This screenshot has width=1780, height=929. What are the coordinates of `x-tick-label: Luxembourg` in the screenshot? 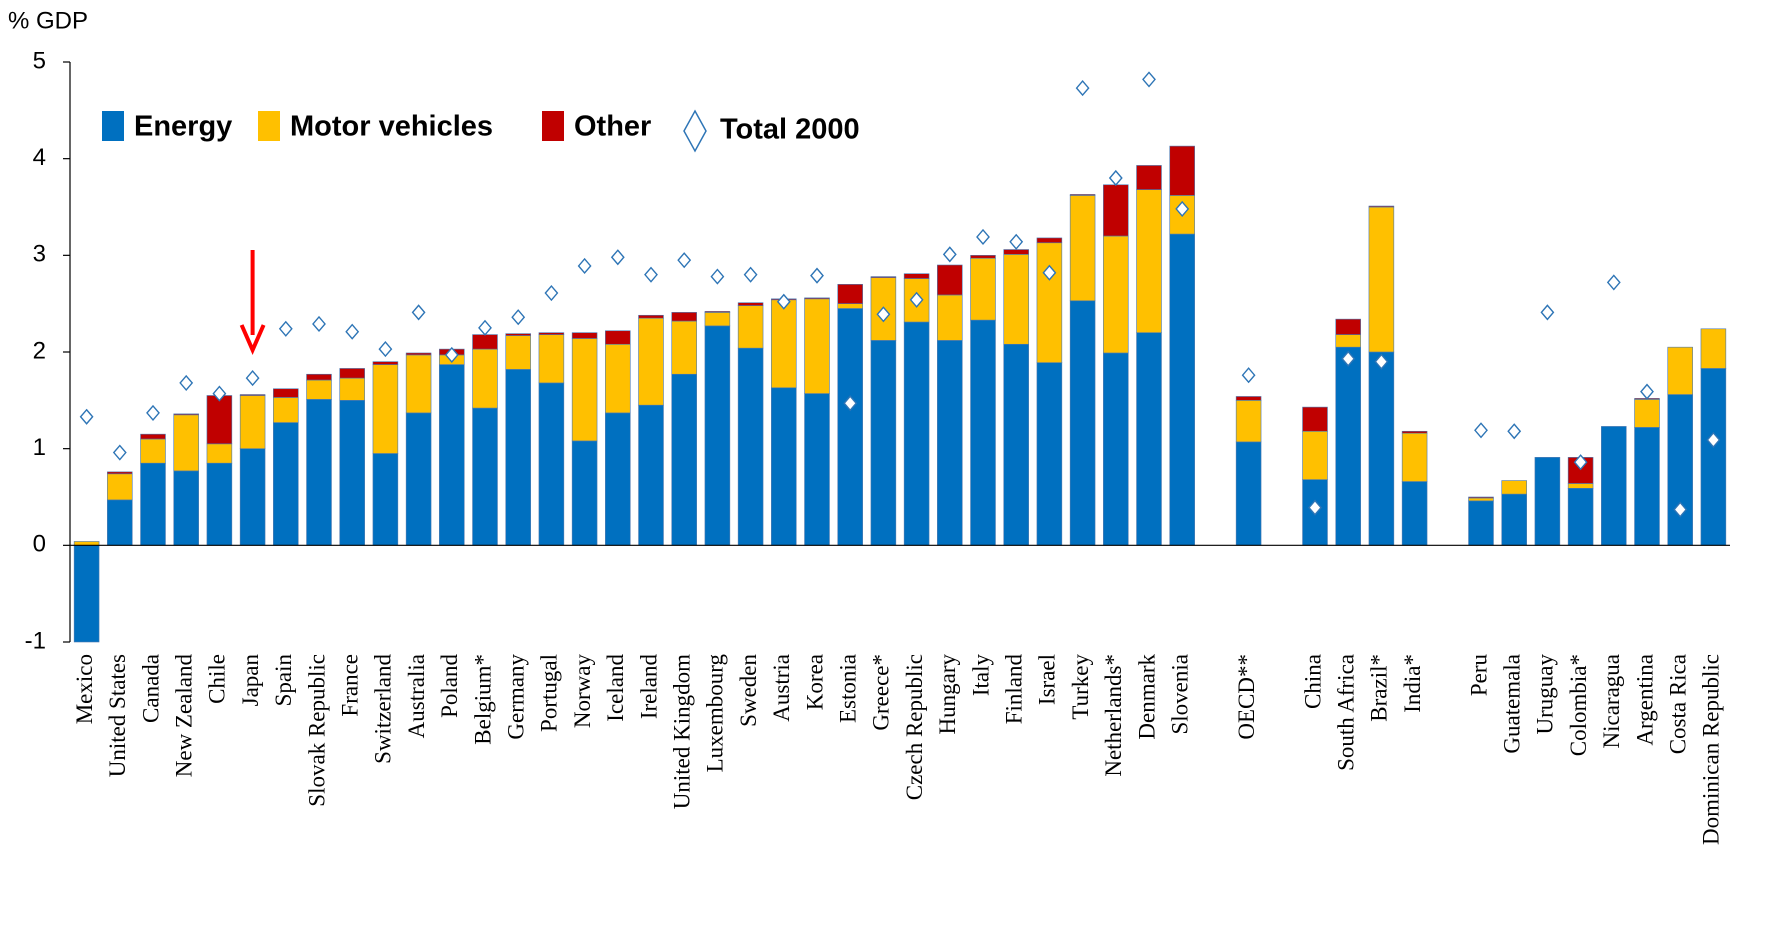 It's located at (715, 713).